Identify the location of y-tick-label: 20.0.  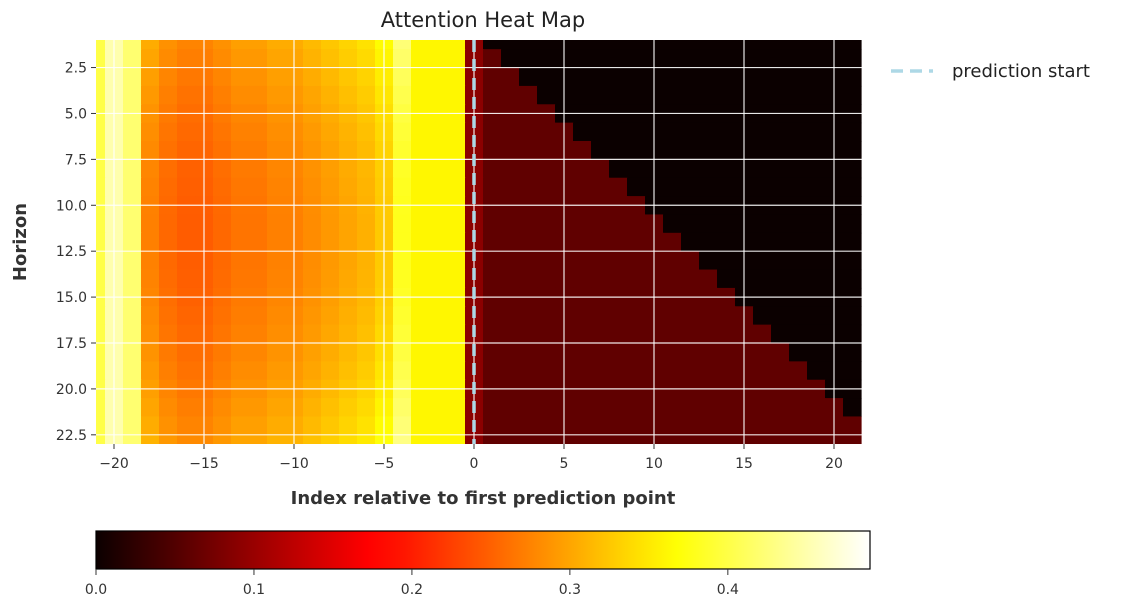
(71, 390).